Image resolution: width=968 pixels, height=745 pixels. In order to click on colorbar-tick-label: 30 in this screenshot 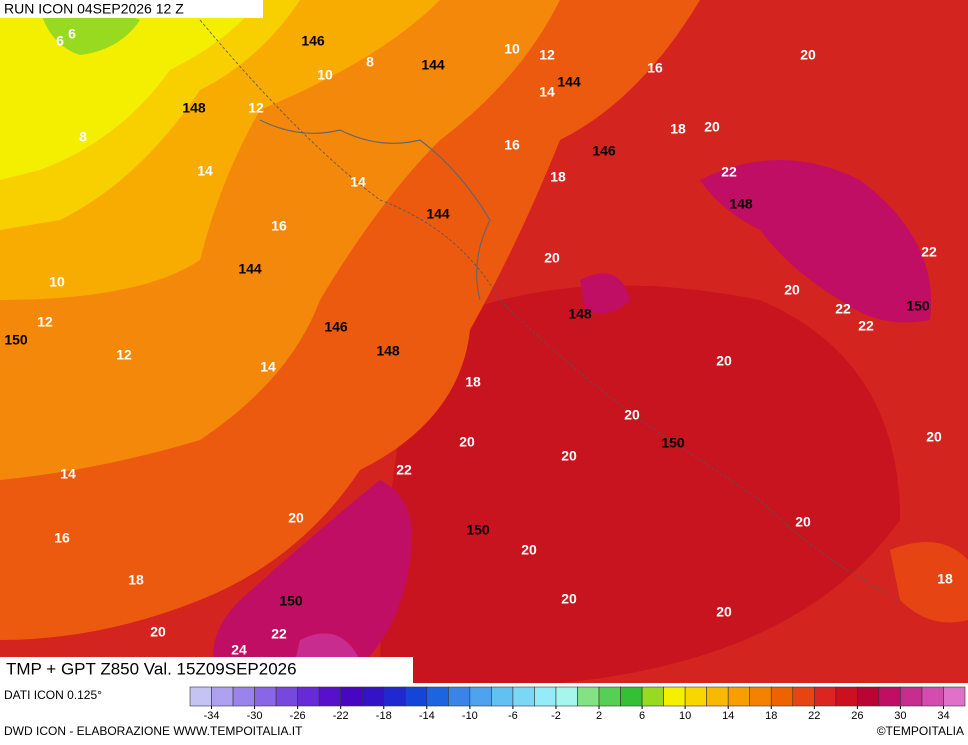, I will do `click(900, 716)`.